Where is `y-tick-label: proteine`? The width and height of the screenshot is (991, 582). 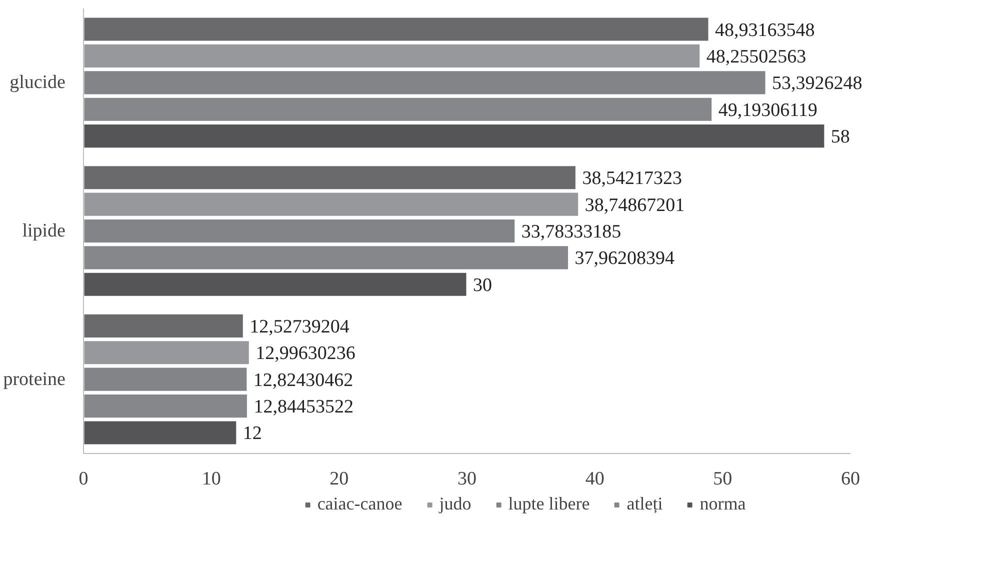 y-tick-label: proteine is located at coordinates (34, 379).